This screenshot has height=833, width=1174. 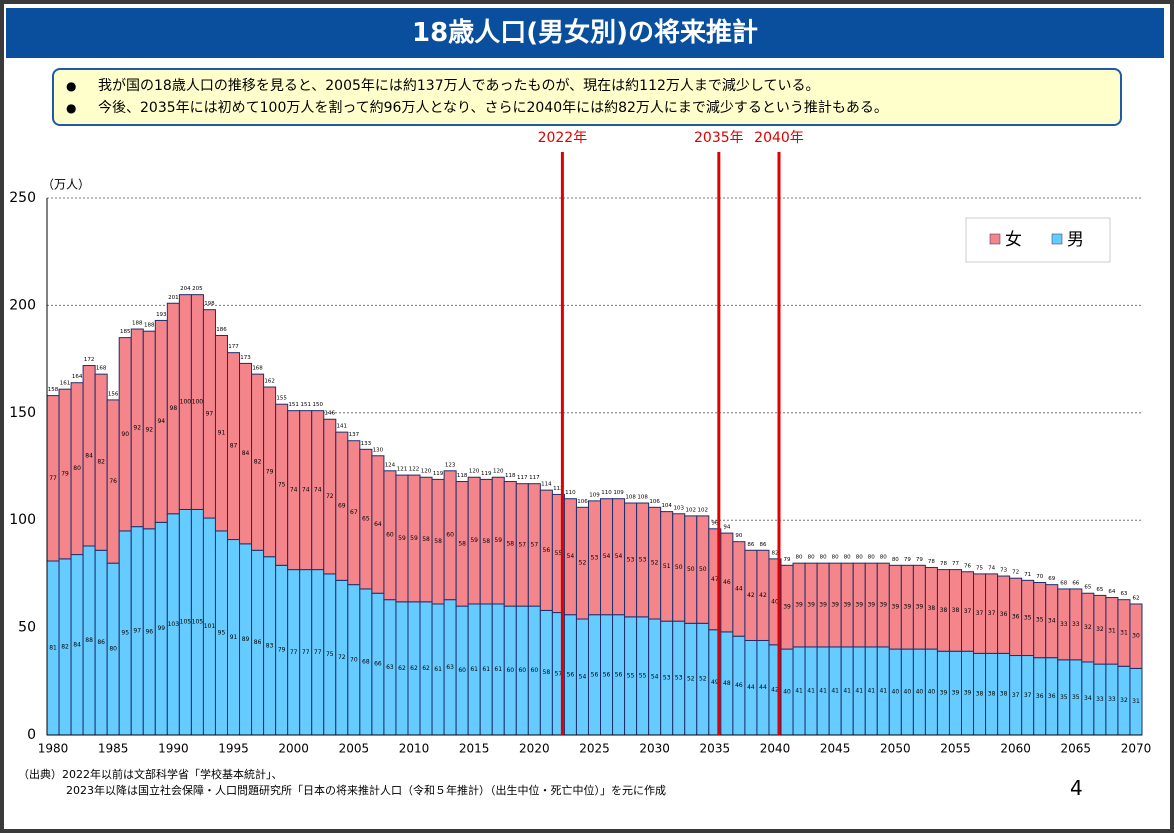 I want to click on value-label: 103, so click(x=174, y=624).